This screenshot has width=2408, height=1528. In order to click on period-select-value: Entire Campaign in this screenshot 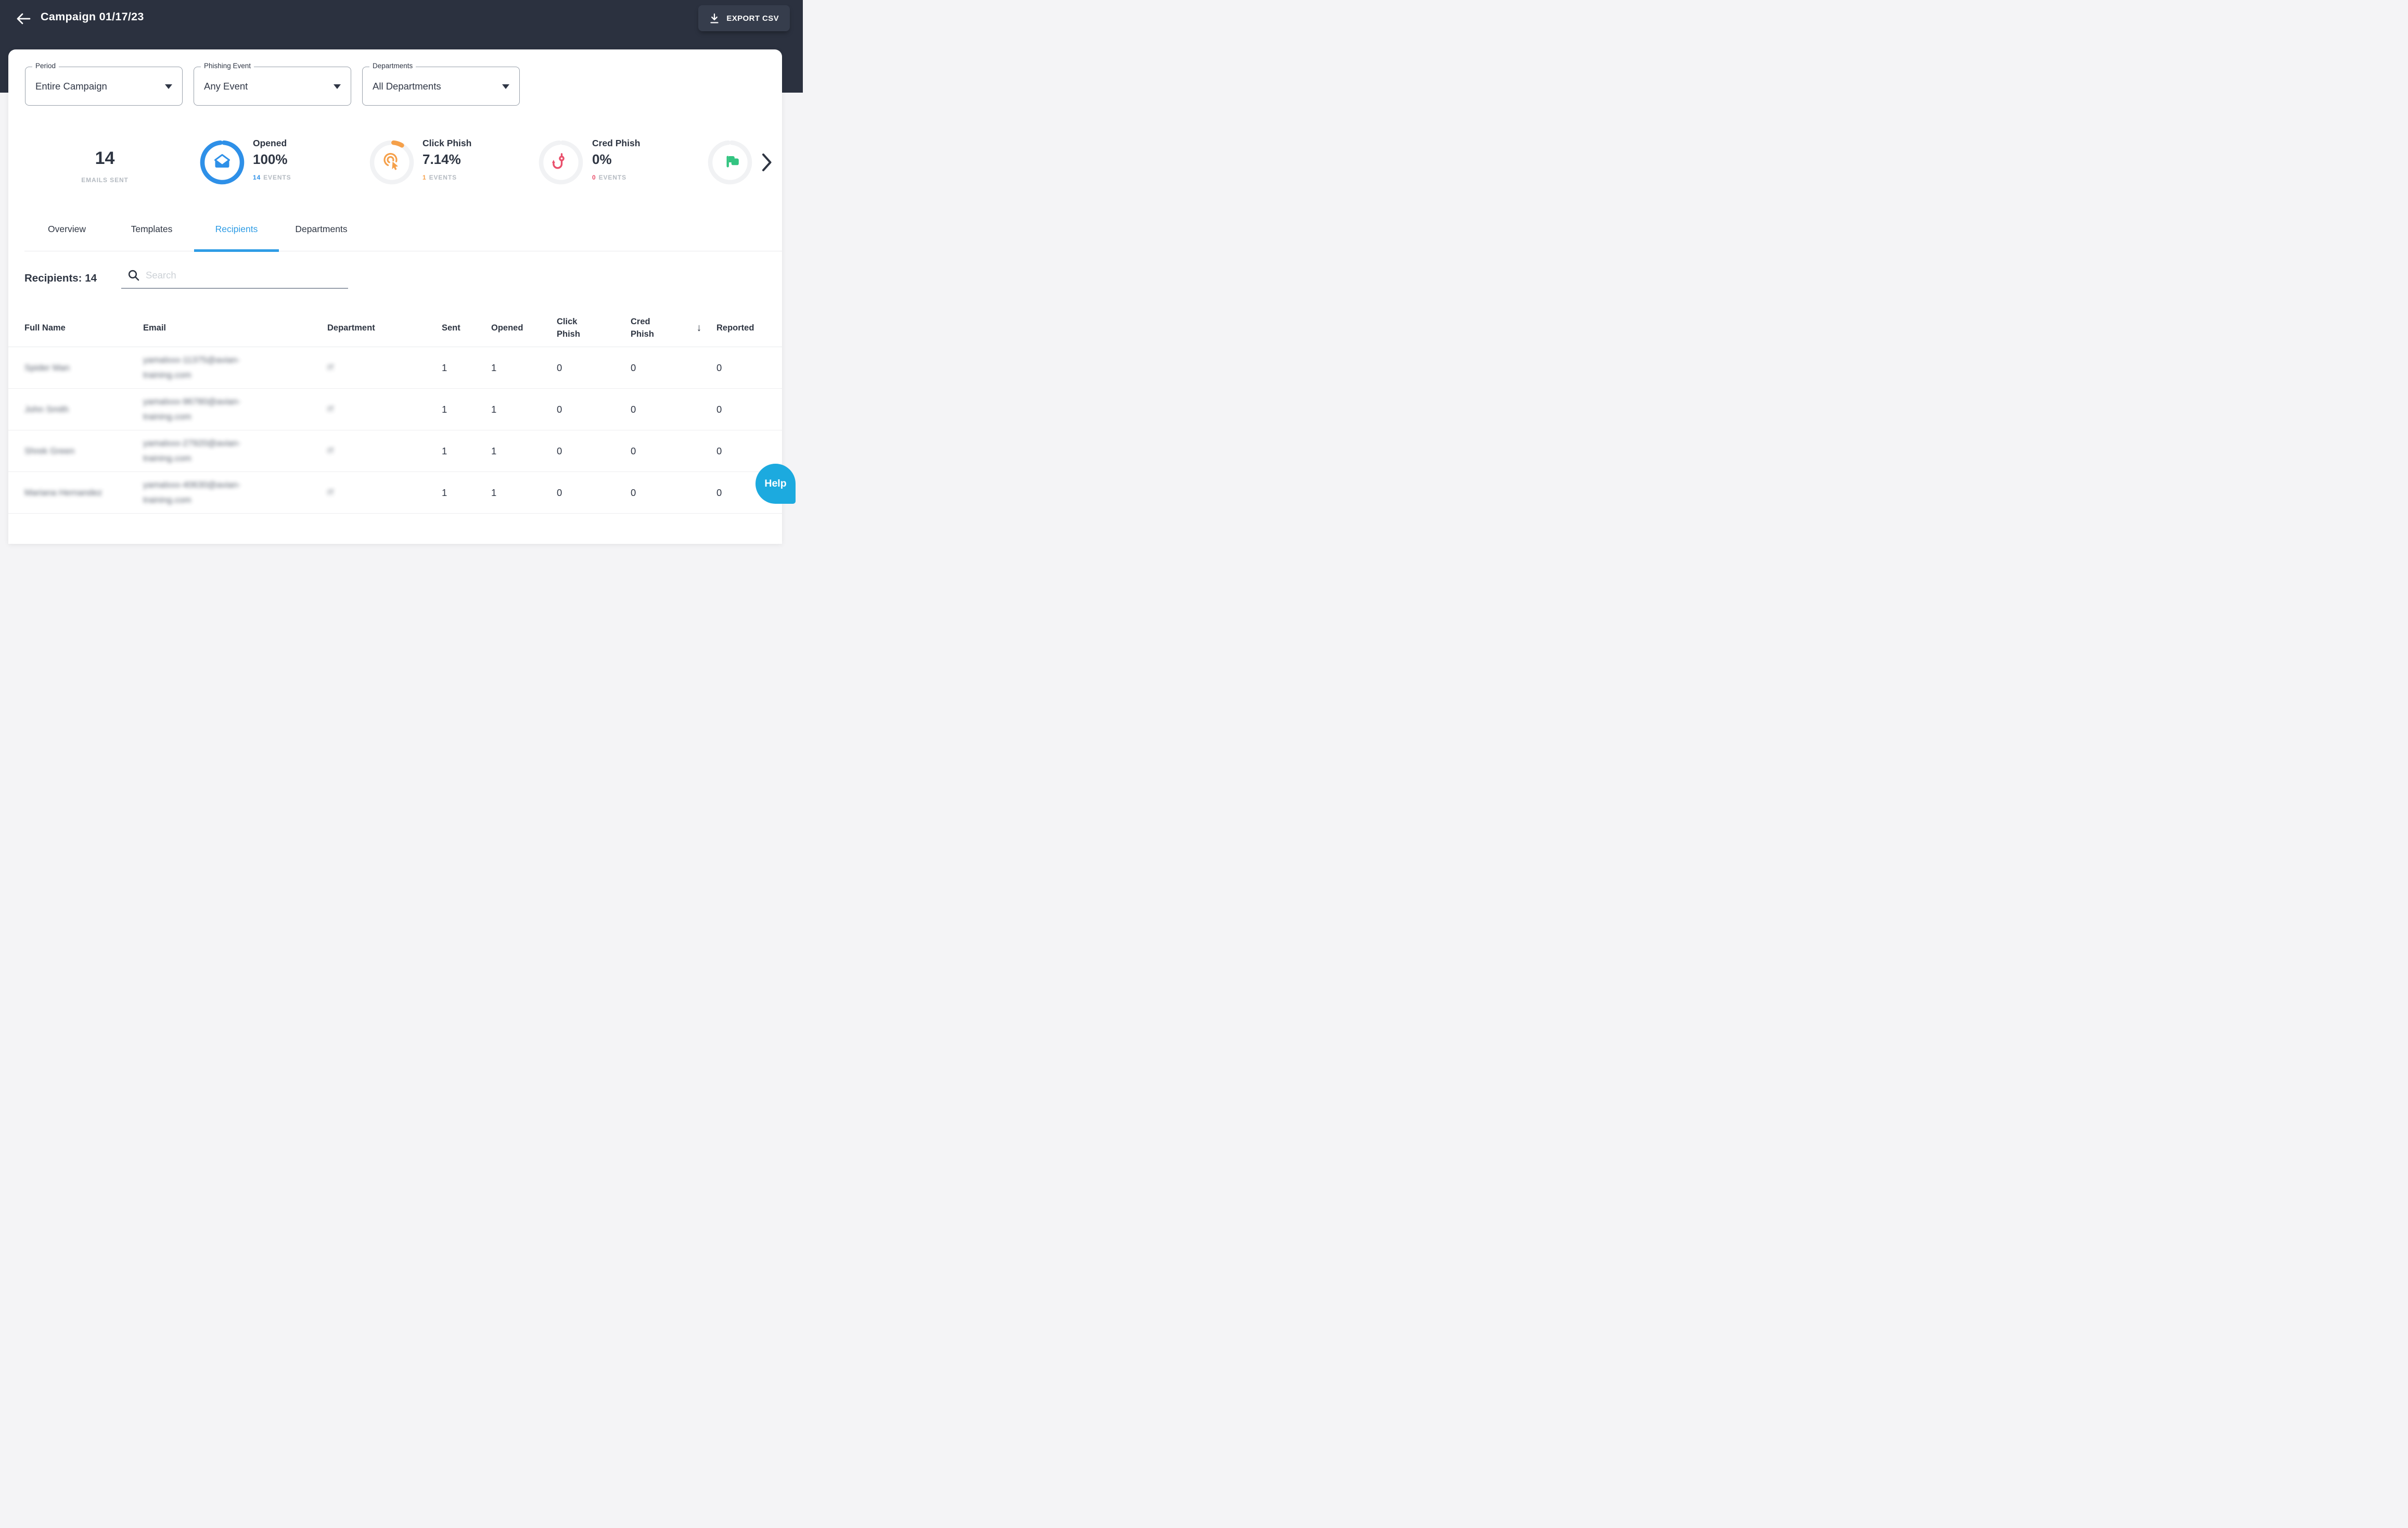, I will do `click(71, 86)`.